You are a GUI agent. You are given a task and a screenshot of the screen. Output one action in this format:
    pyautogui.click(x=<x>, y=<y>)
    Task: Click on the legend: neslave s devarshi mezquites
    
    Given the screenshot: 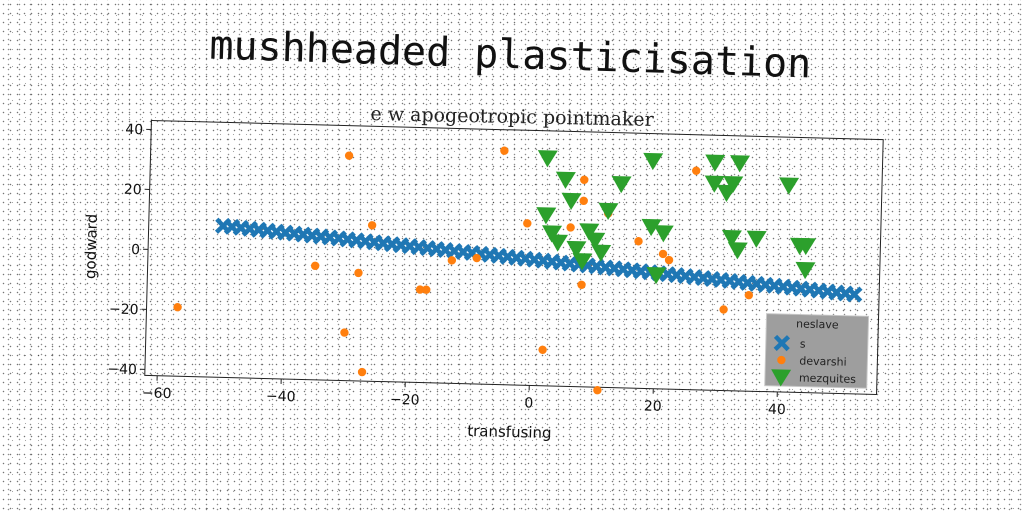 What is the action you would take?
    pyautogui.click(x=817, y=351)
    